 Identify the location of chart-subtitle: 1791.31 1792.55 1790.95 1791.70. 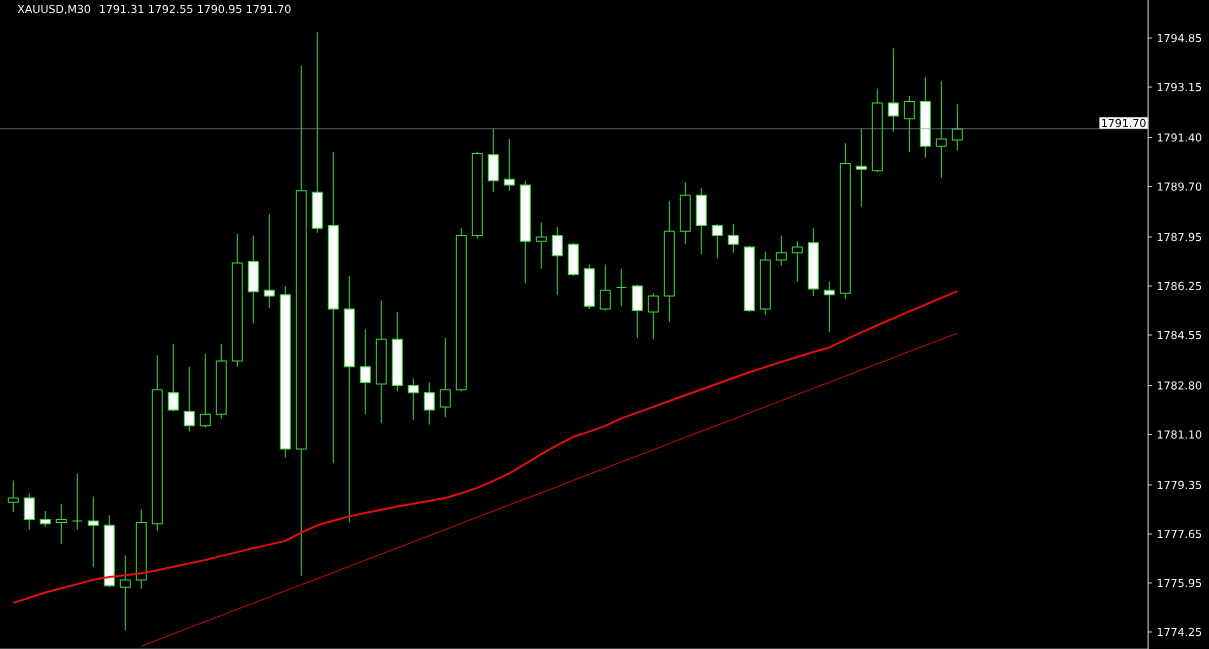
(195, 9).